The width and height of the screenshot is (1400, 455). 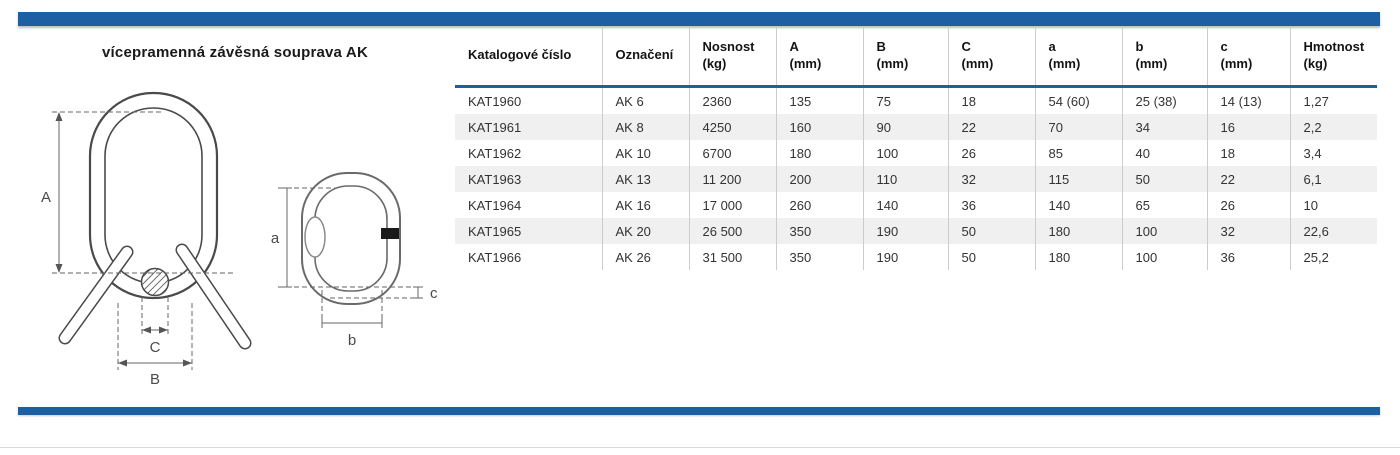 I want to click on master-link-front-figure, so click(x=155, y=220).